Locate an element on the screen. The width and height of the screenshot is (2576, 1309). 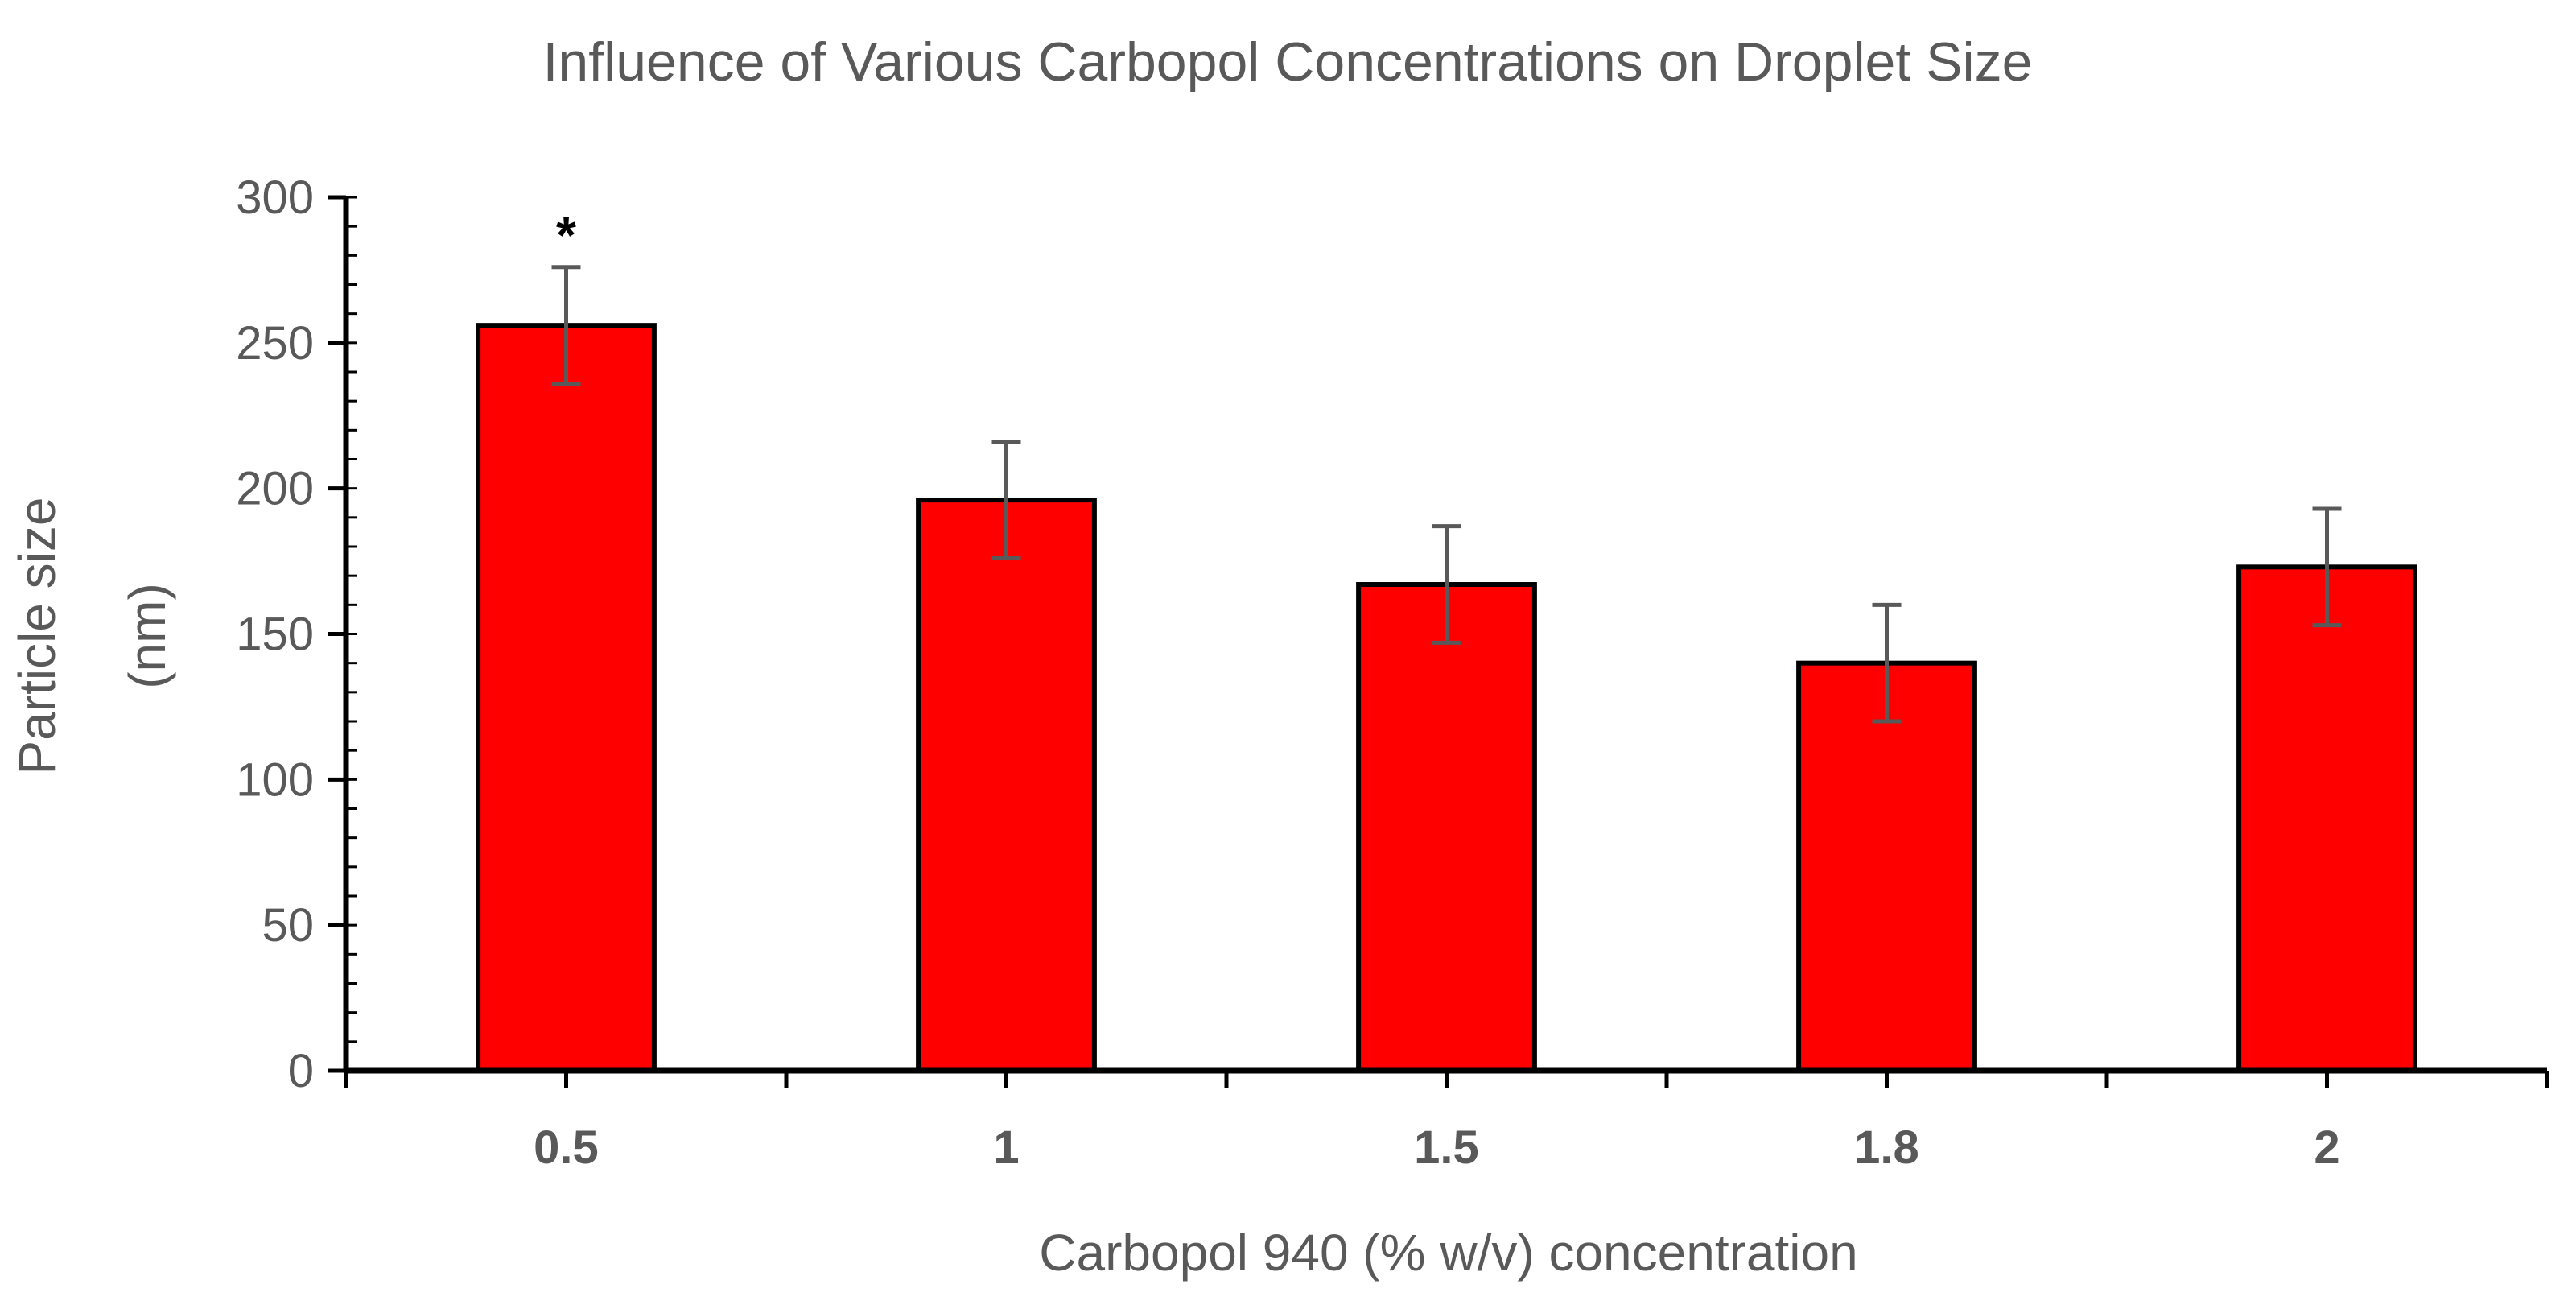
y-tick-label: 100 is located at coordinates (275, 780).